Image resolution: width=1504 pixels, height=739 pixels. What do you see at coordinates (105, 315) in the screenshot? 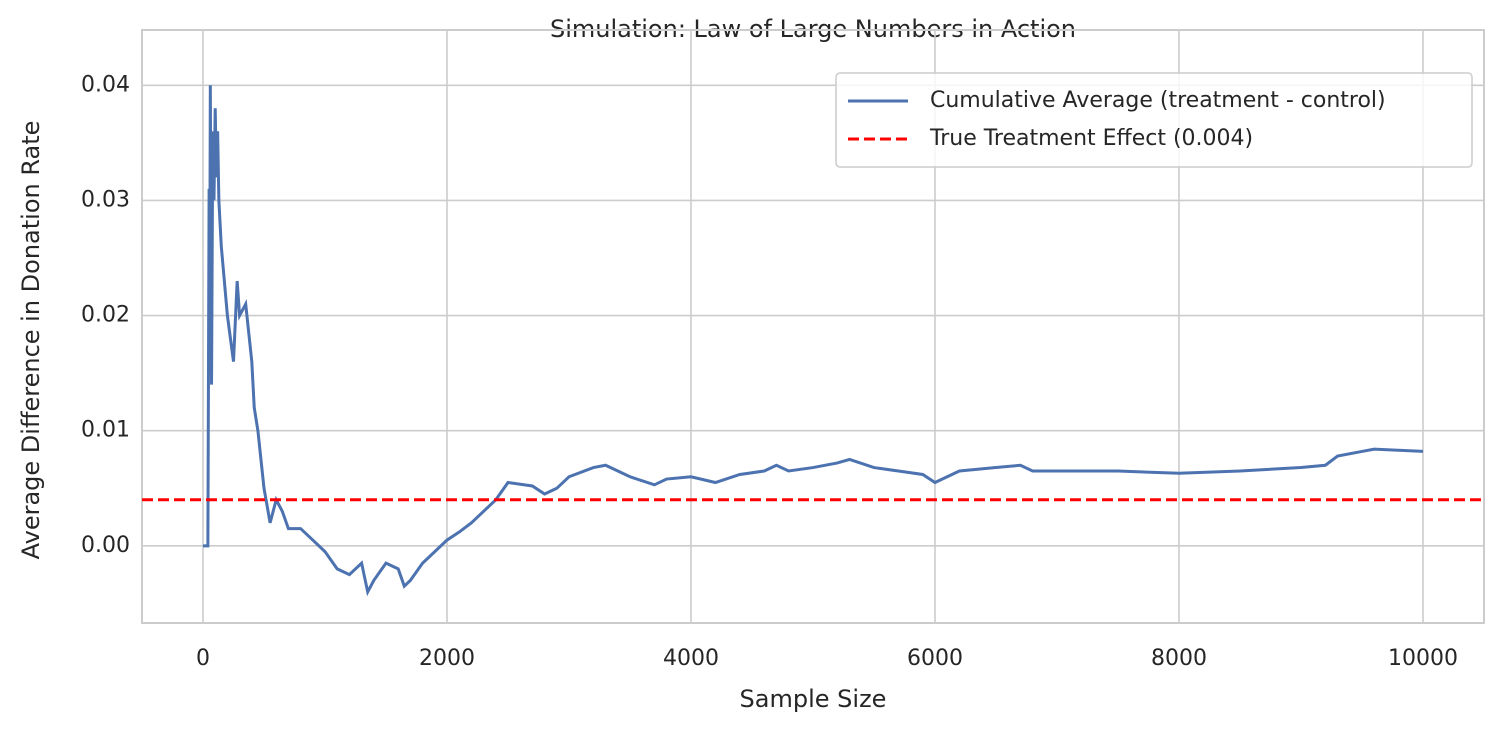
I see `y-tick-label: 0.02` at bounding box center [105, 315].